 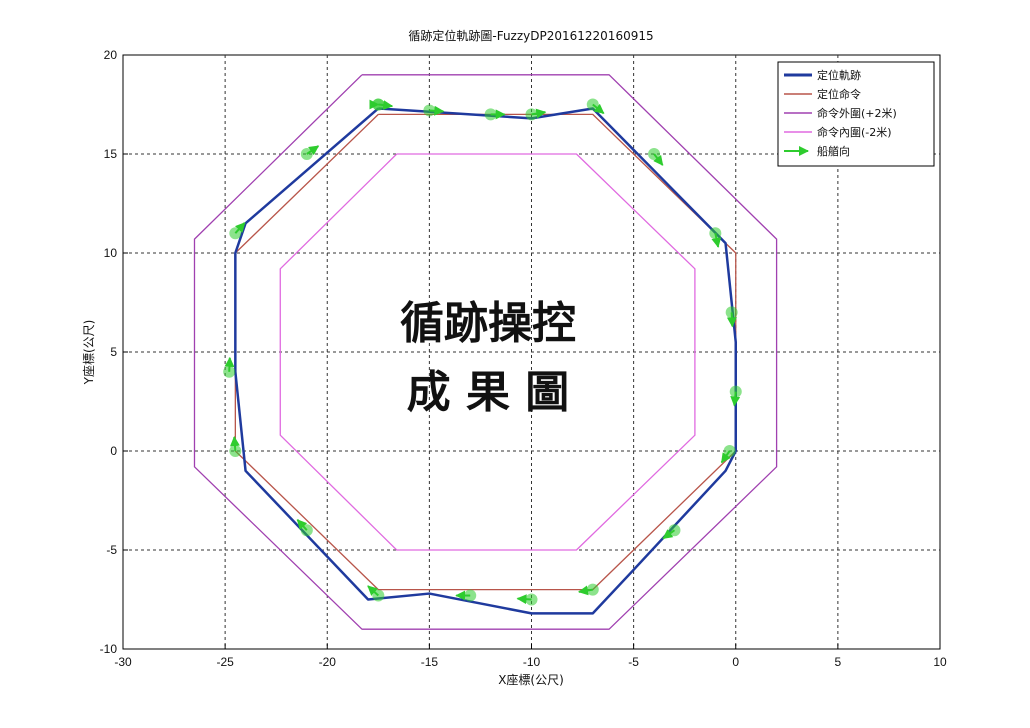 I want to click on y-tick-label: 0, so click(x=113, y=451).